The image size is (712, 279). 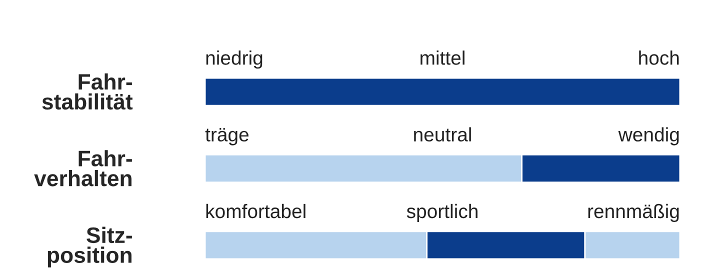 What do you see at coordinates (442, 57) in the screenshot?
I see `annotation: mittel` at bounding box center [442, 57].